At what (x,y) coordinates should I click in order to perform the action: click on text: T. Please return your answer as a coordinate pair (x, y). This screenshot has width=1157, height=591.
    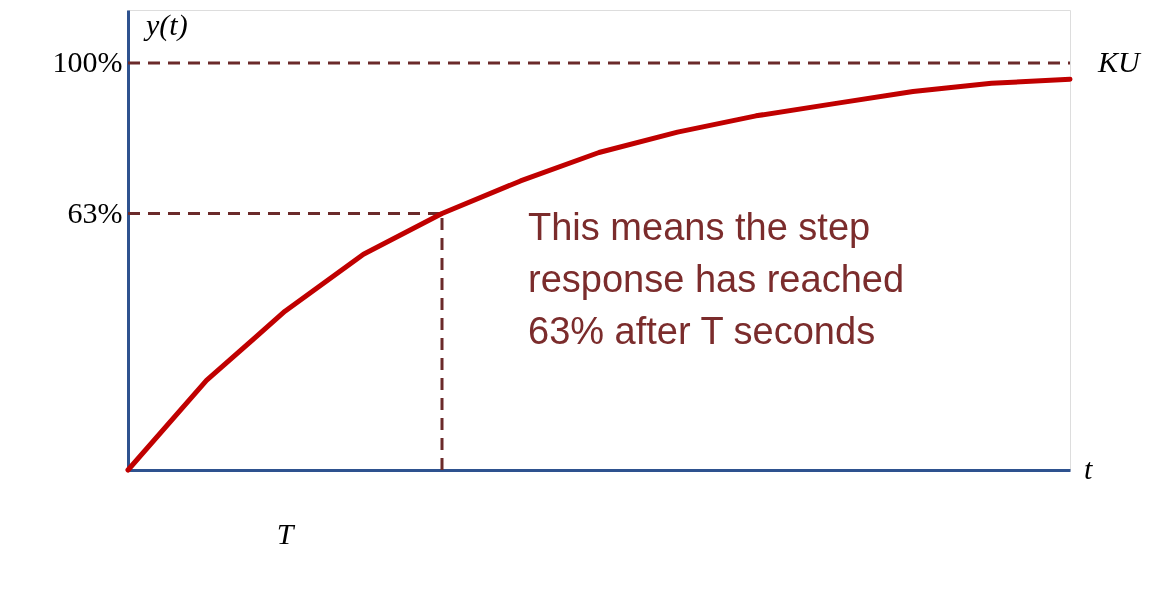
    Looking at the image, I should click on (286, 533).